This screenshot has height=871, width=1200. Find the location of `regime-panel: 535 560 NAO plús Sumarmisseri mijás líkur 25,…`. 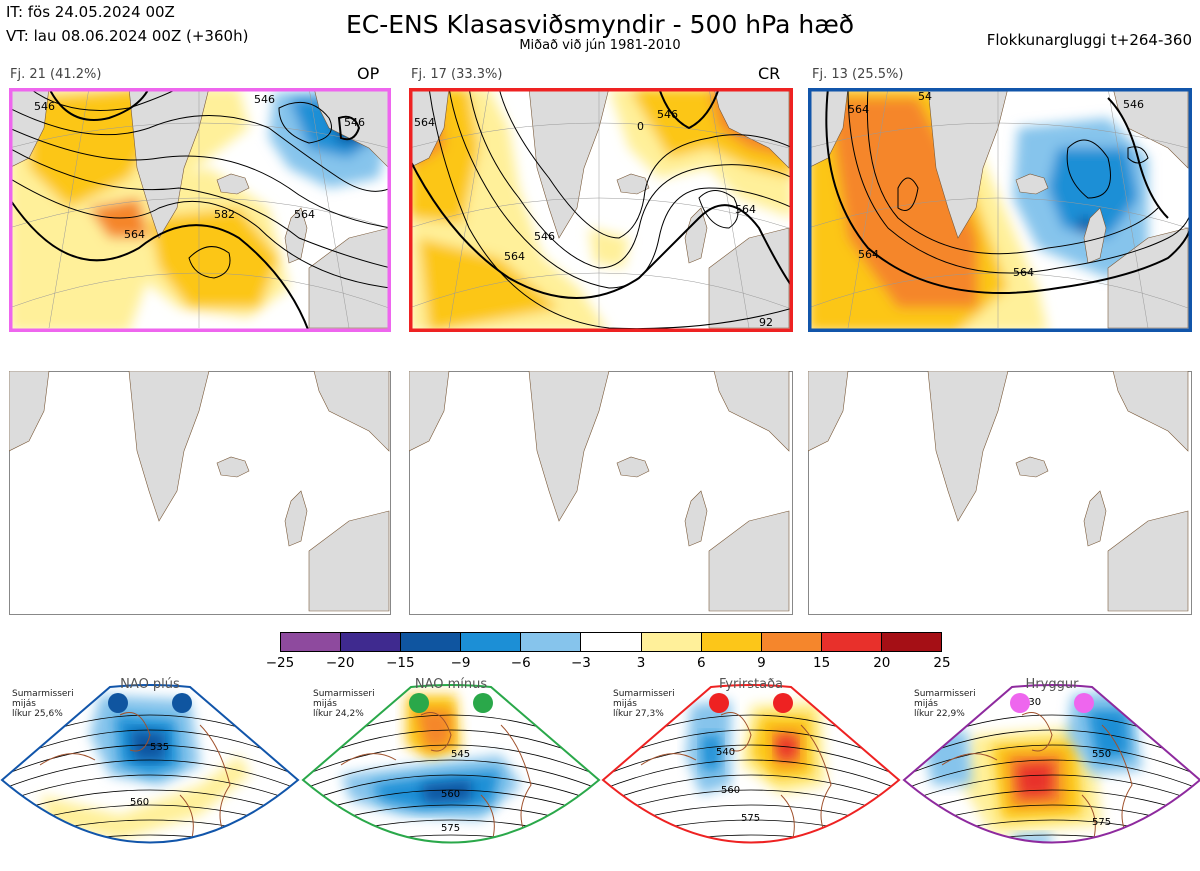

regime-panel: 535 560 NAO plús Sumarmisseri mijás líkur 25,… is located at coordinates (150, 773).